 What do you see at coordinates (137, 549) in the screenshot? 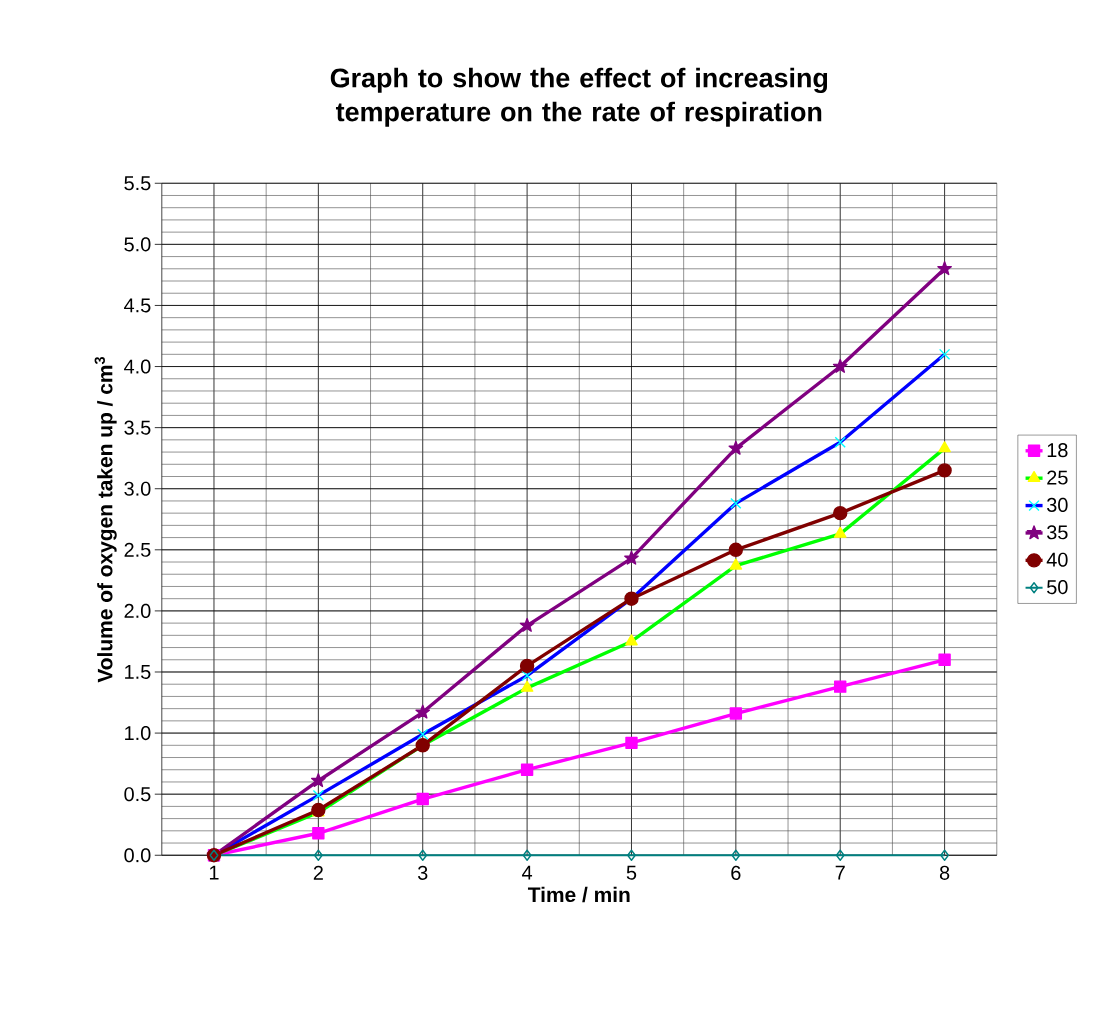
I see `y-tick-label: 2.5` at bounding box center [137, 549].